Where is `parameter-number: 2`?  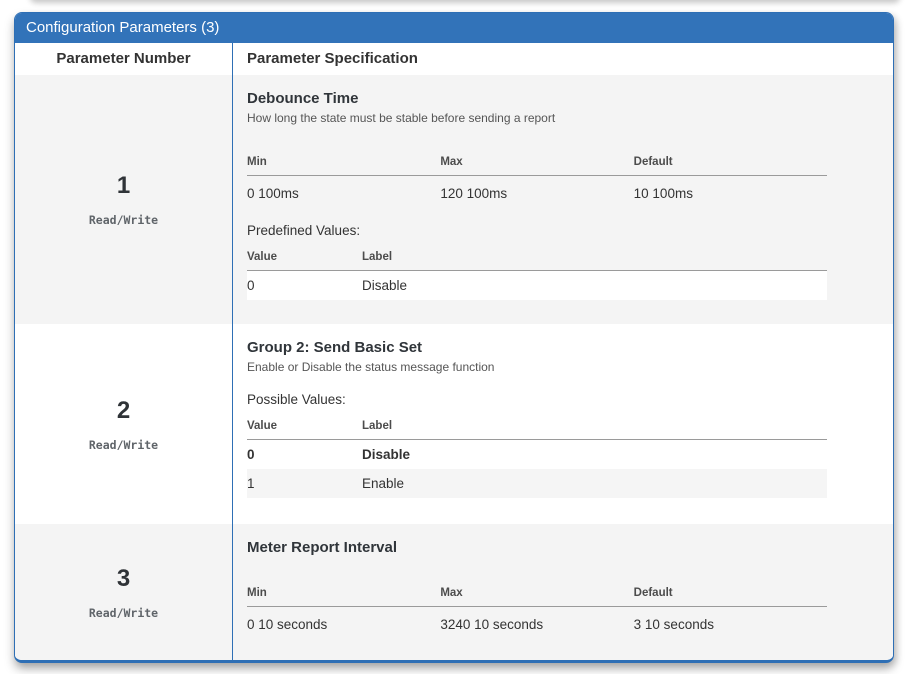
parameter-number: 2 is located at coordinates (123, 410).